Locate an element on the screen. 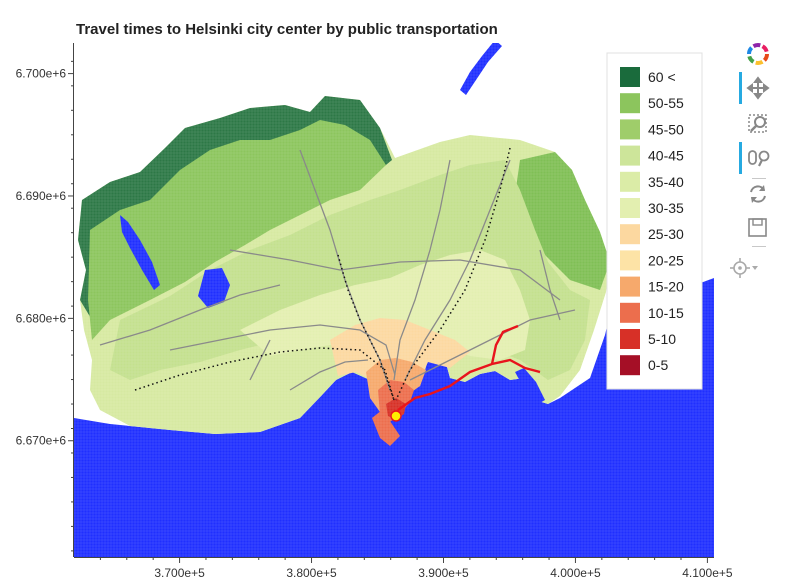  y-tick-label: 6.690e+6 is located at coordinates (41, 196).